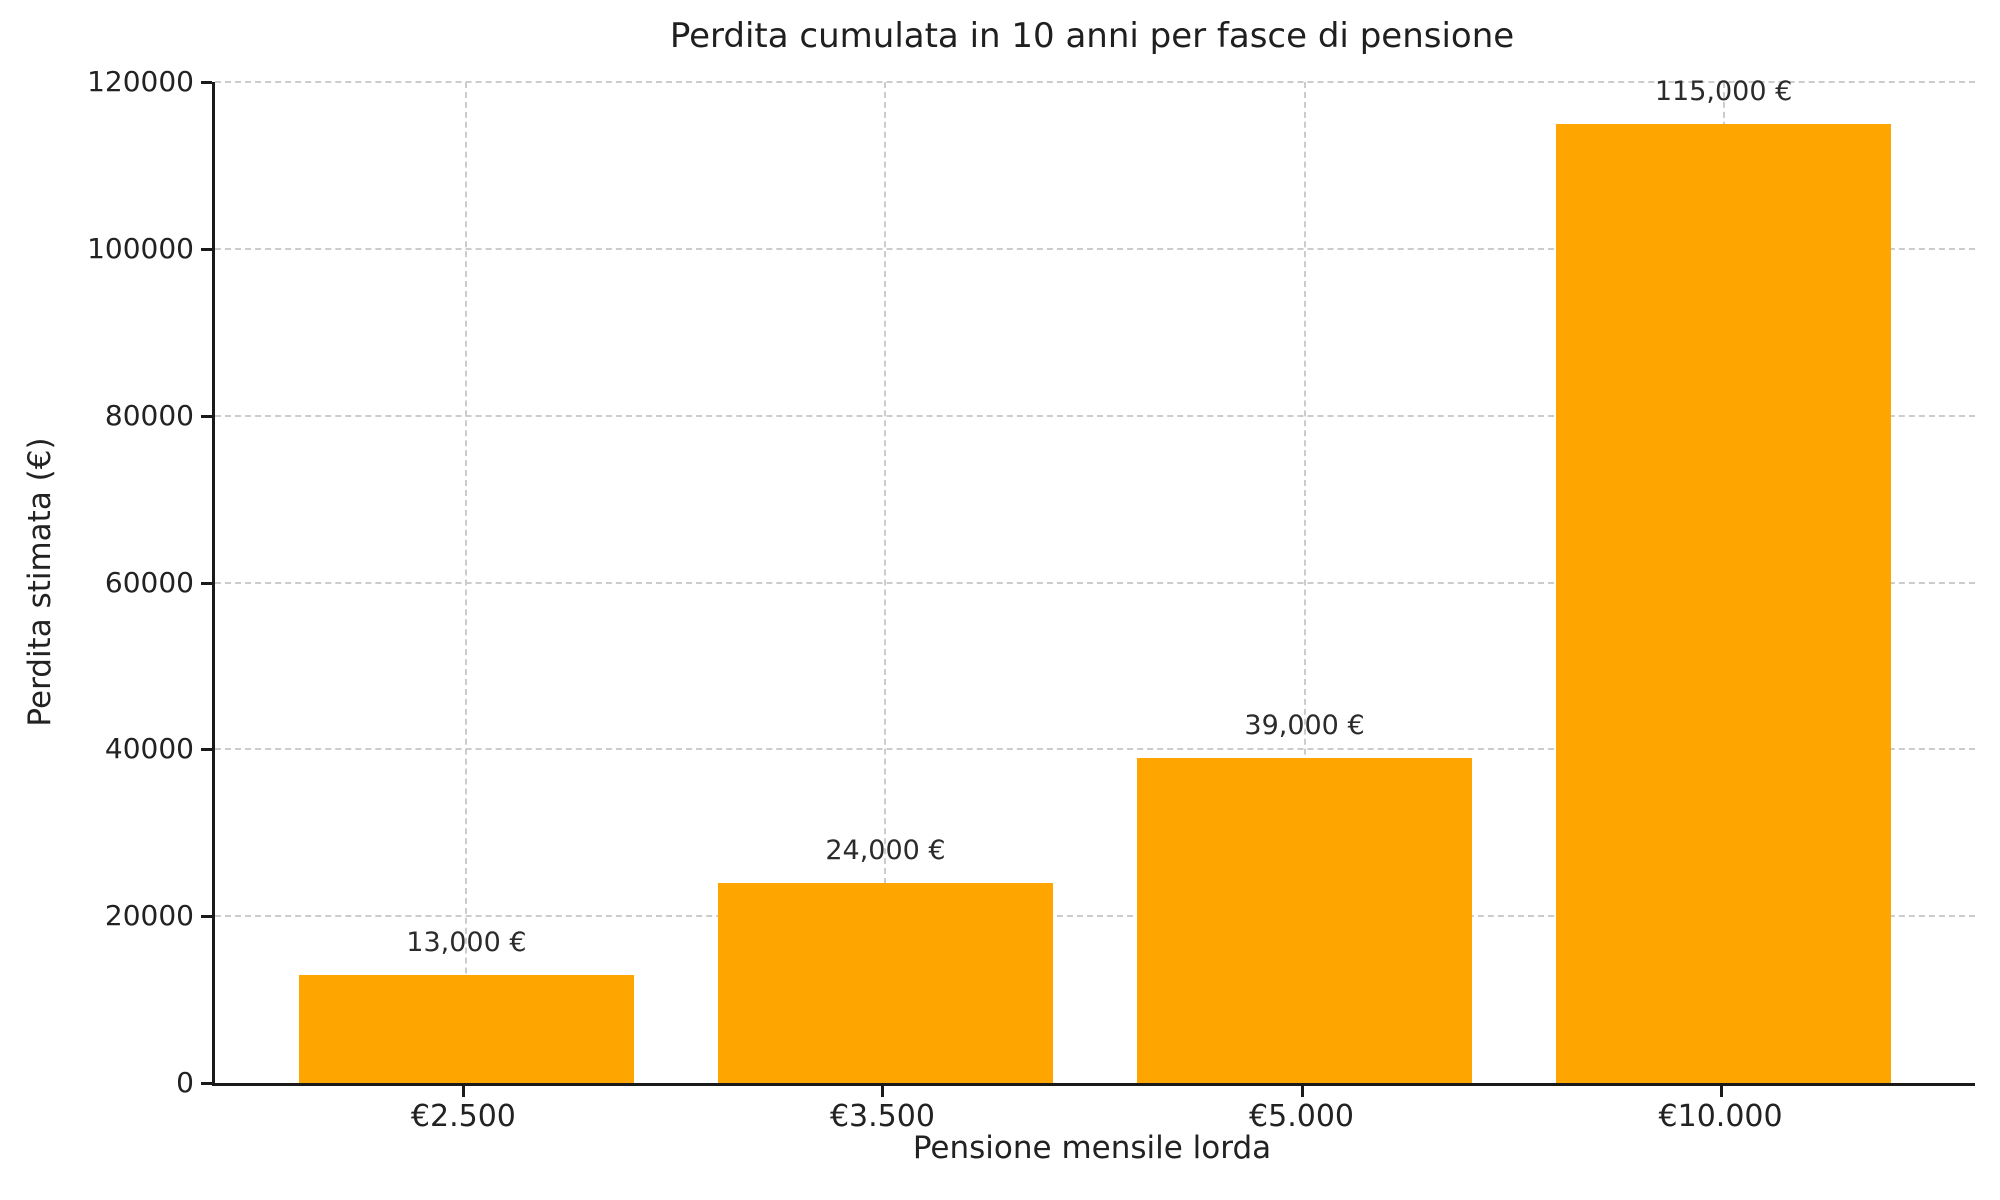  What do you see at coordinates (140, 248) in the screenshot?
I see `y-tick-label: 100000` at bounding box center [140, 248].